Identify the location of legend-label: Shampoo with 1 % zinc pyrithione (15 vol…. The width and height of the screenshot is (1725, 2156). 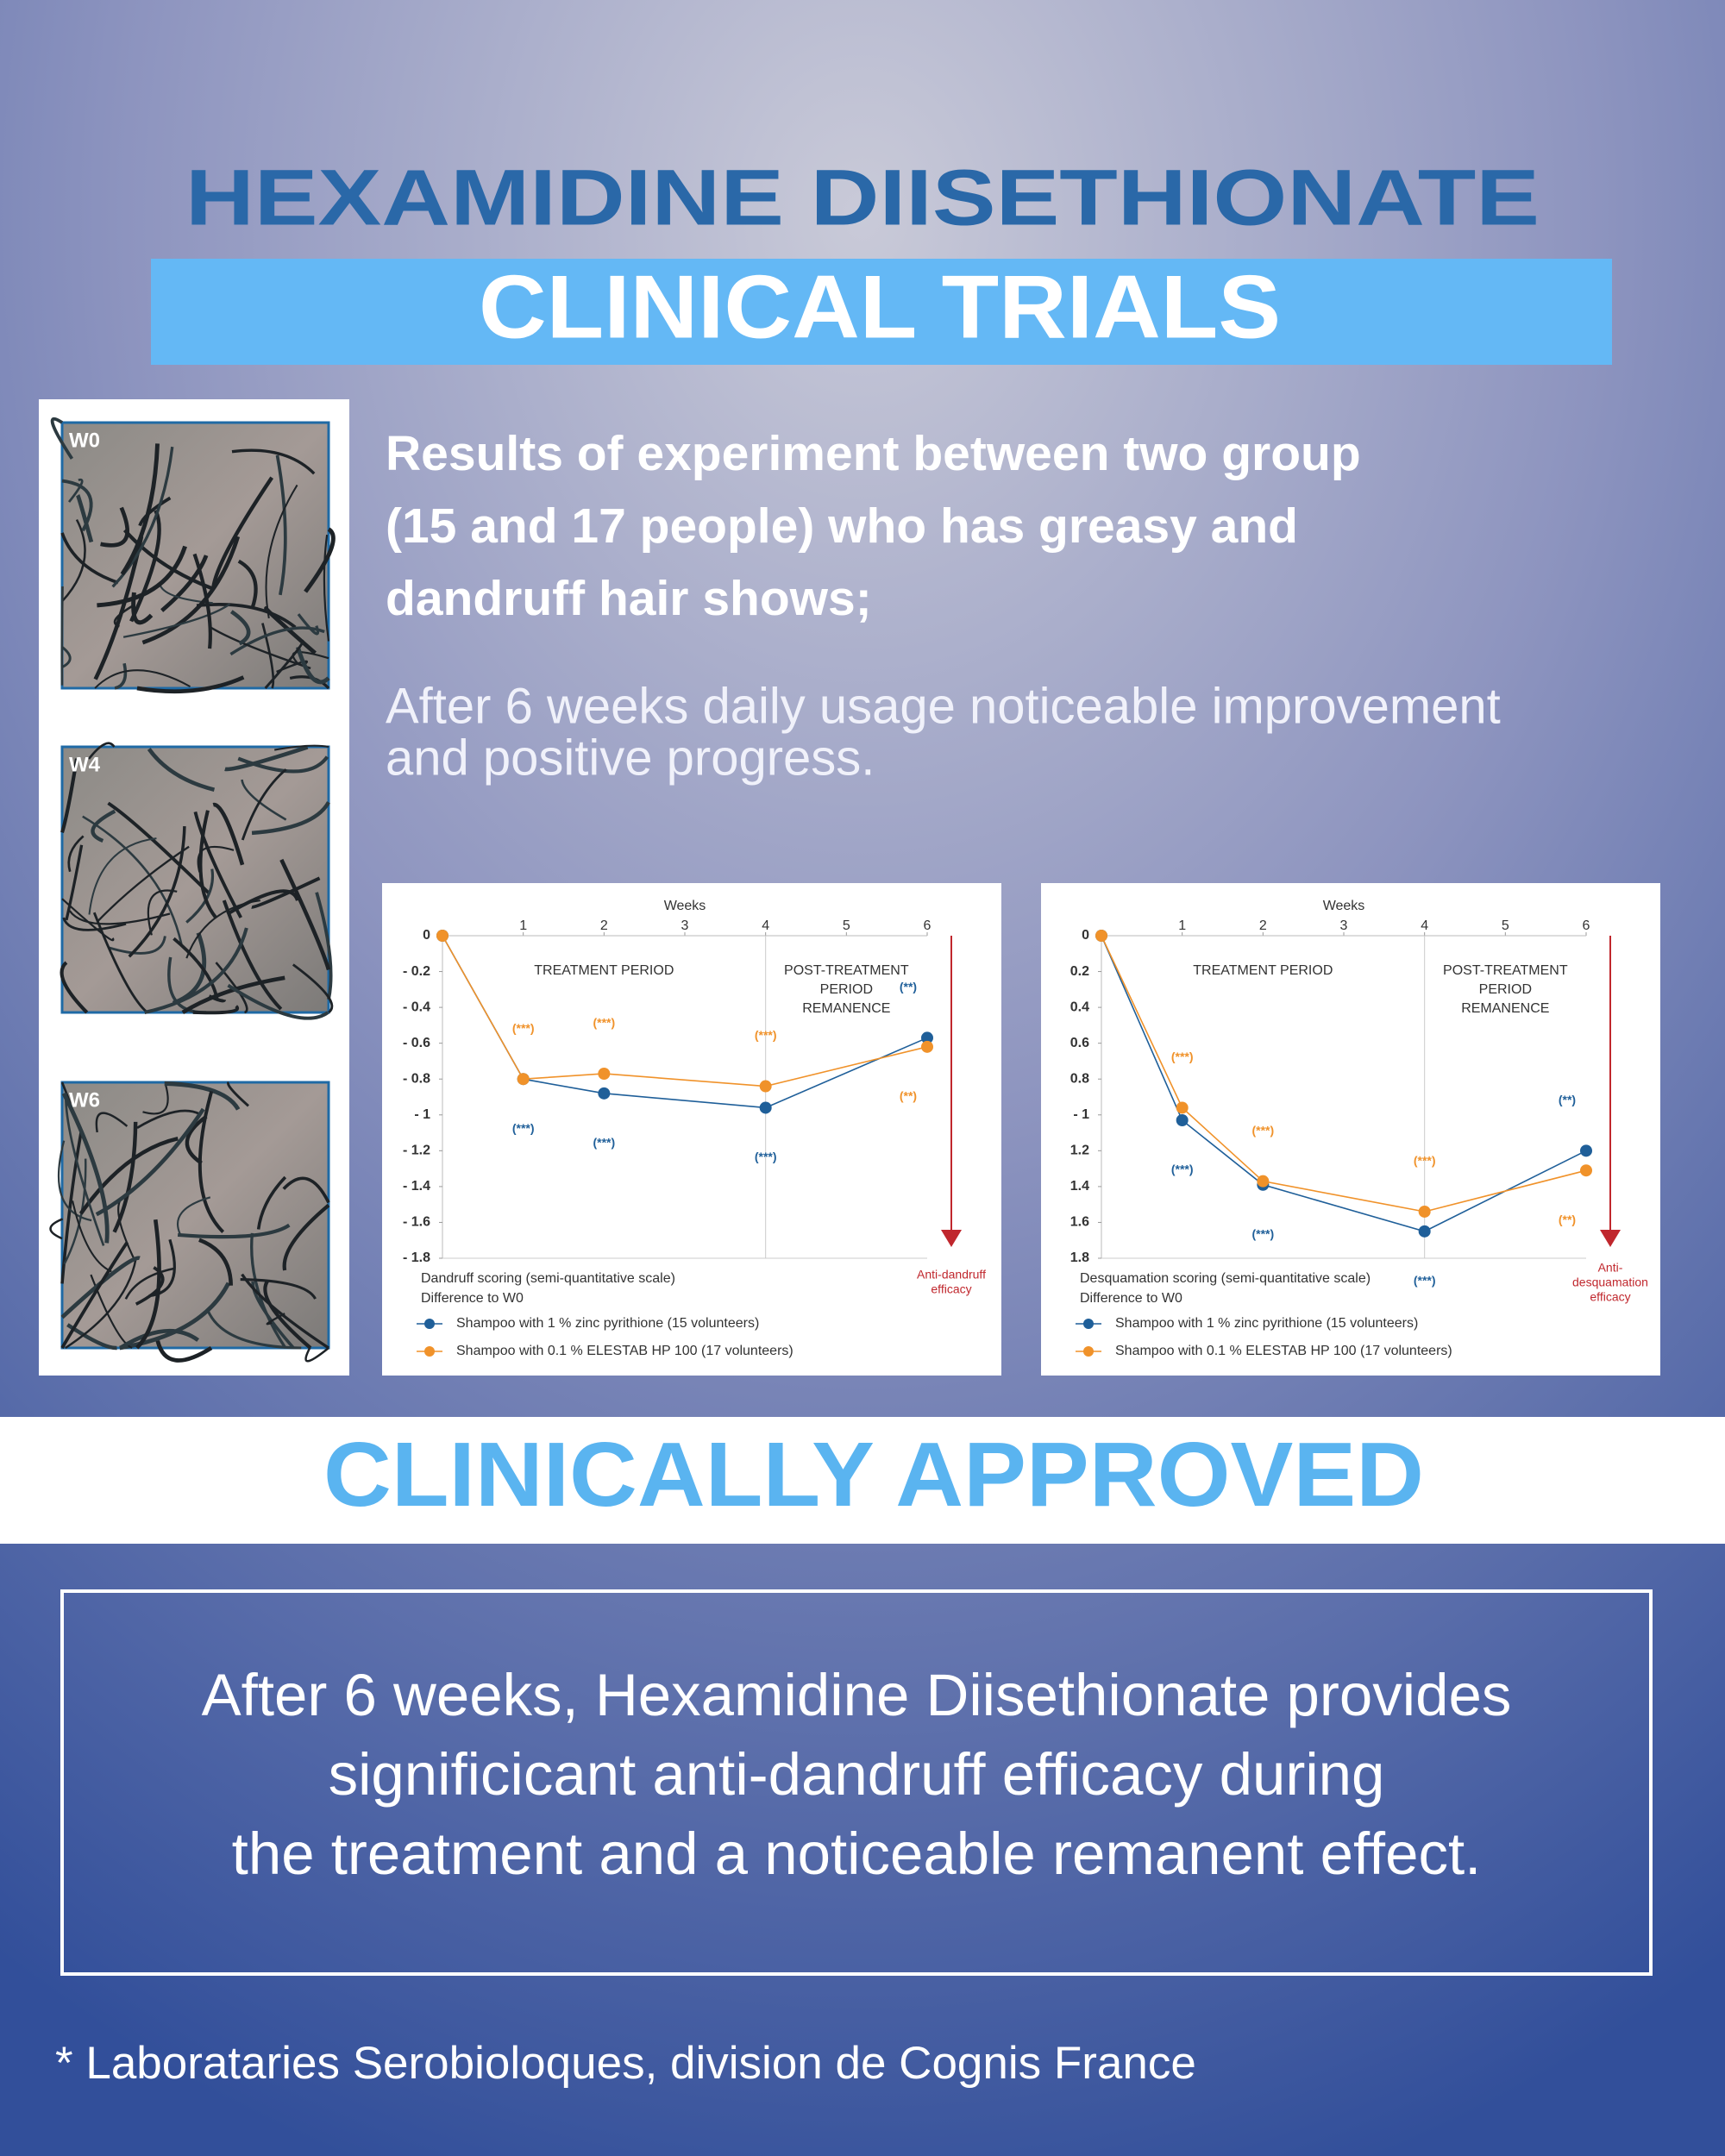
(1266, 1323).